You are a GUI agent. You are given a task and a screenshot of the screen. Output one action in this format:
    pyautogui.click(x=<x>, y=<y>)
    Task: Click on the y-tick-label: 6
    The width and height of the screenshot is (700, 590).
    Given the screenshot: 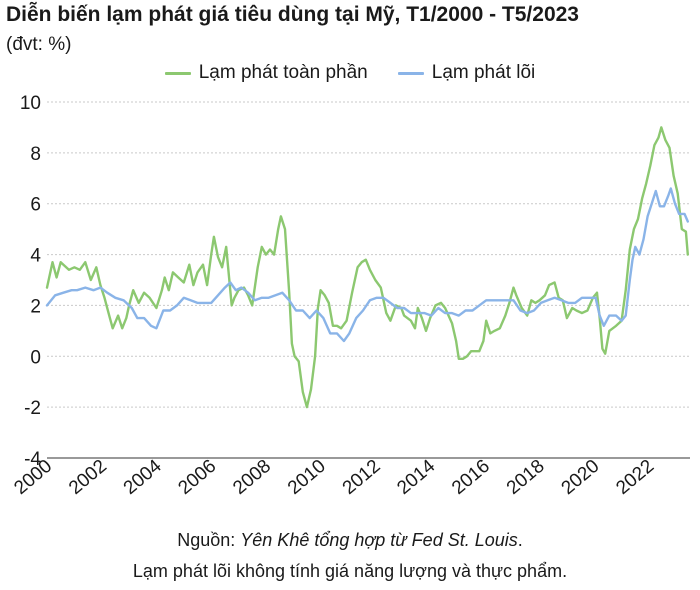 What is the action you would take?
    pyautogui.click(x=35, y=205)
    